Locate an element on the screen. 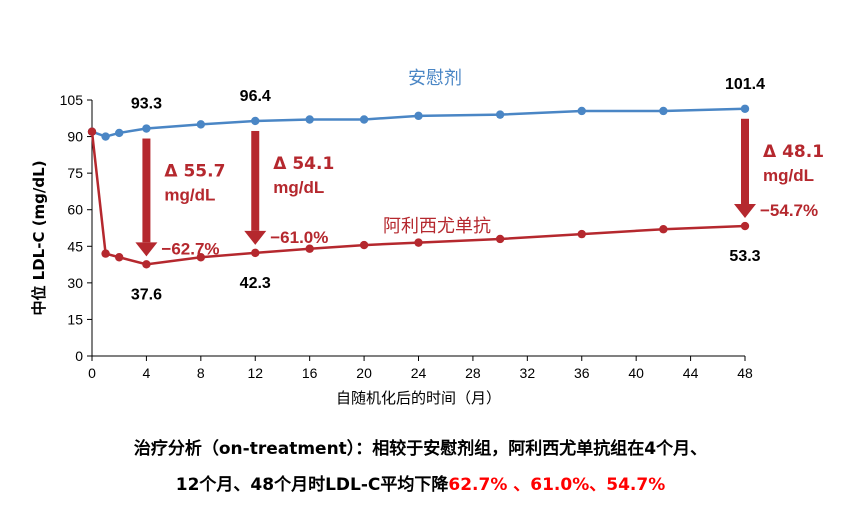  x-tick-label: 40 is located at coordinates (636, 373).